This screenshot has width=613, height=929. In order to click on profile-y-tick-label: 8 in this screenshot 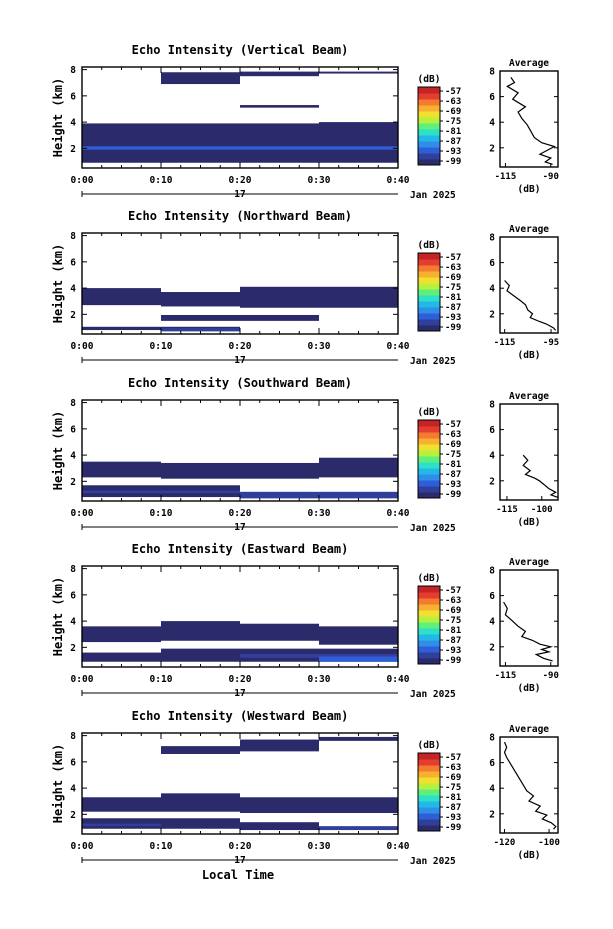, I will do `click(492, 238)`.